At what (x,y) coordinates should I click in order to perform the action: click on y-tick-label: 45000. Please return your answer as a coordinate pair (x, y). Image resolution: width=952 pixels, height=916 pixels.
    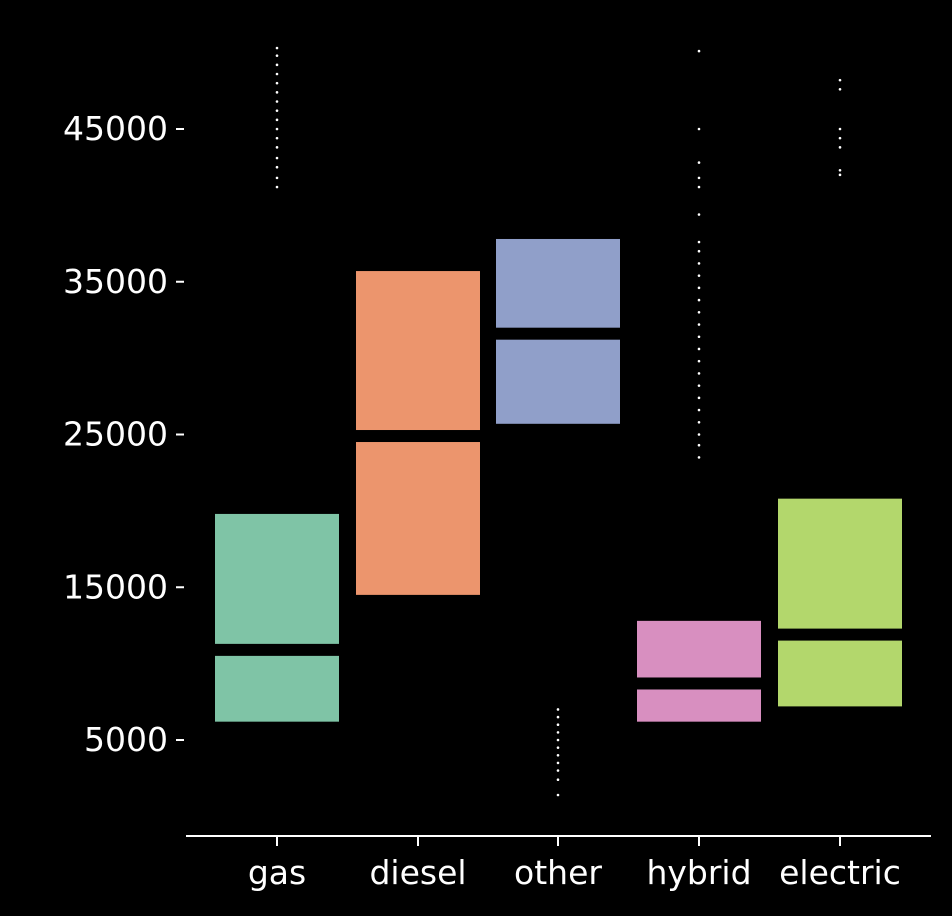
    Looking at the image, I should click on (115, 128).